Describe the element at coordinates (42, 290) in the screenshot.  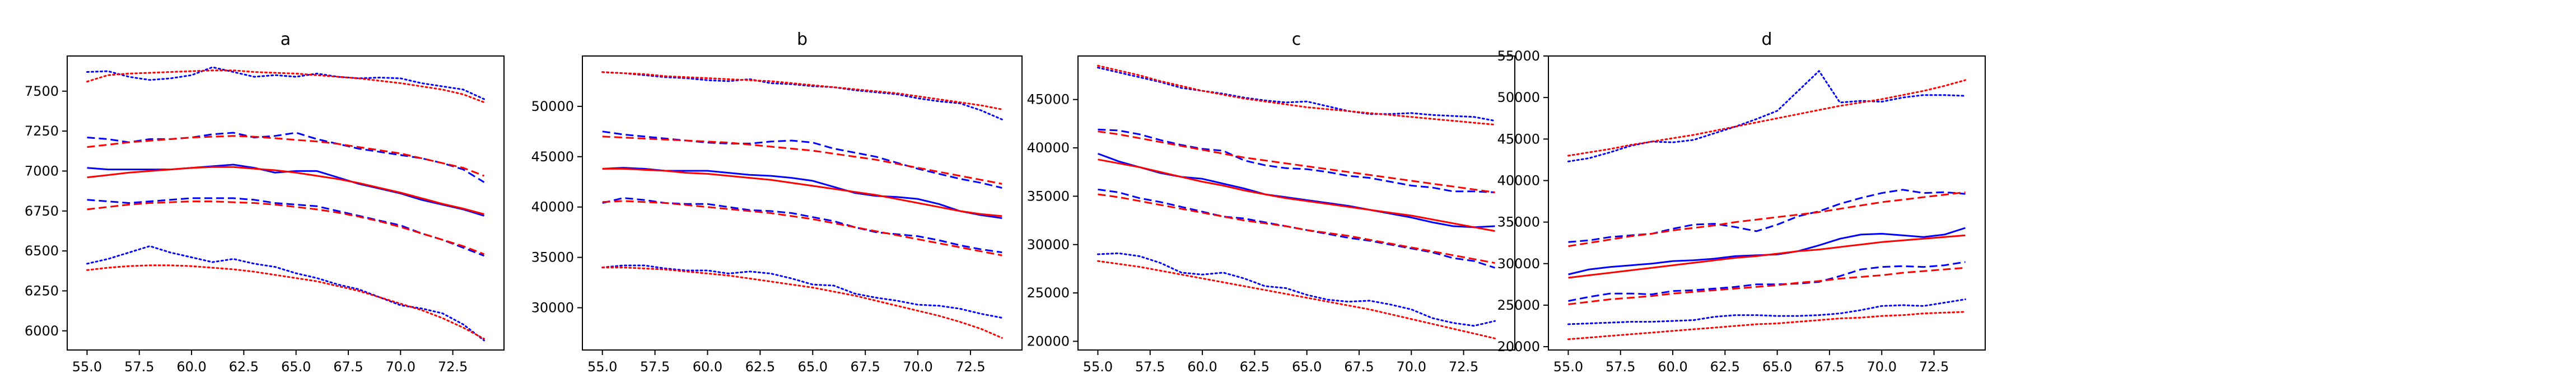
I see `y-tick-label: 6250` at that location.